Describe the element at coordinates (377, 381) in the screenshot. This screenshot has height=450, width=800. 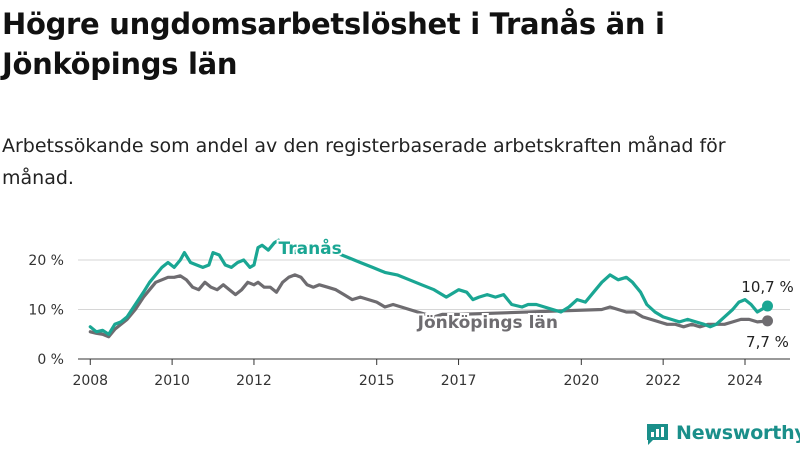
I see `x-tick-label: 2015` at that location.